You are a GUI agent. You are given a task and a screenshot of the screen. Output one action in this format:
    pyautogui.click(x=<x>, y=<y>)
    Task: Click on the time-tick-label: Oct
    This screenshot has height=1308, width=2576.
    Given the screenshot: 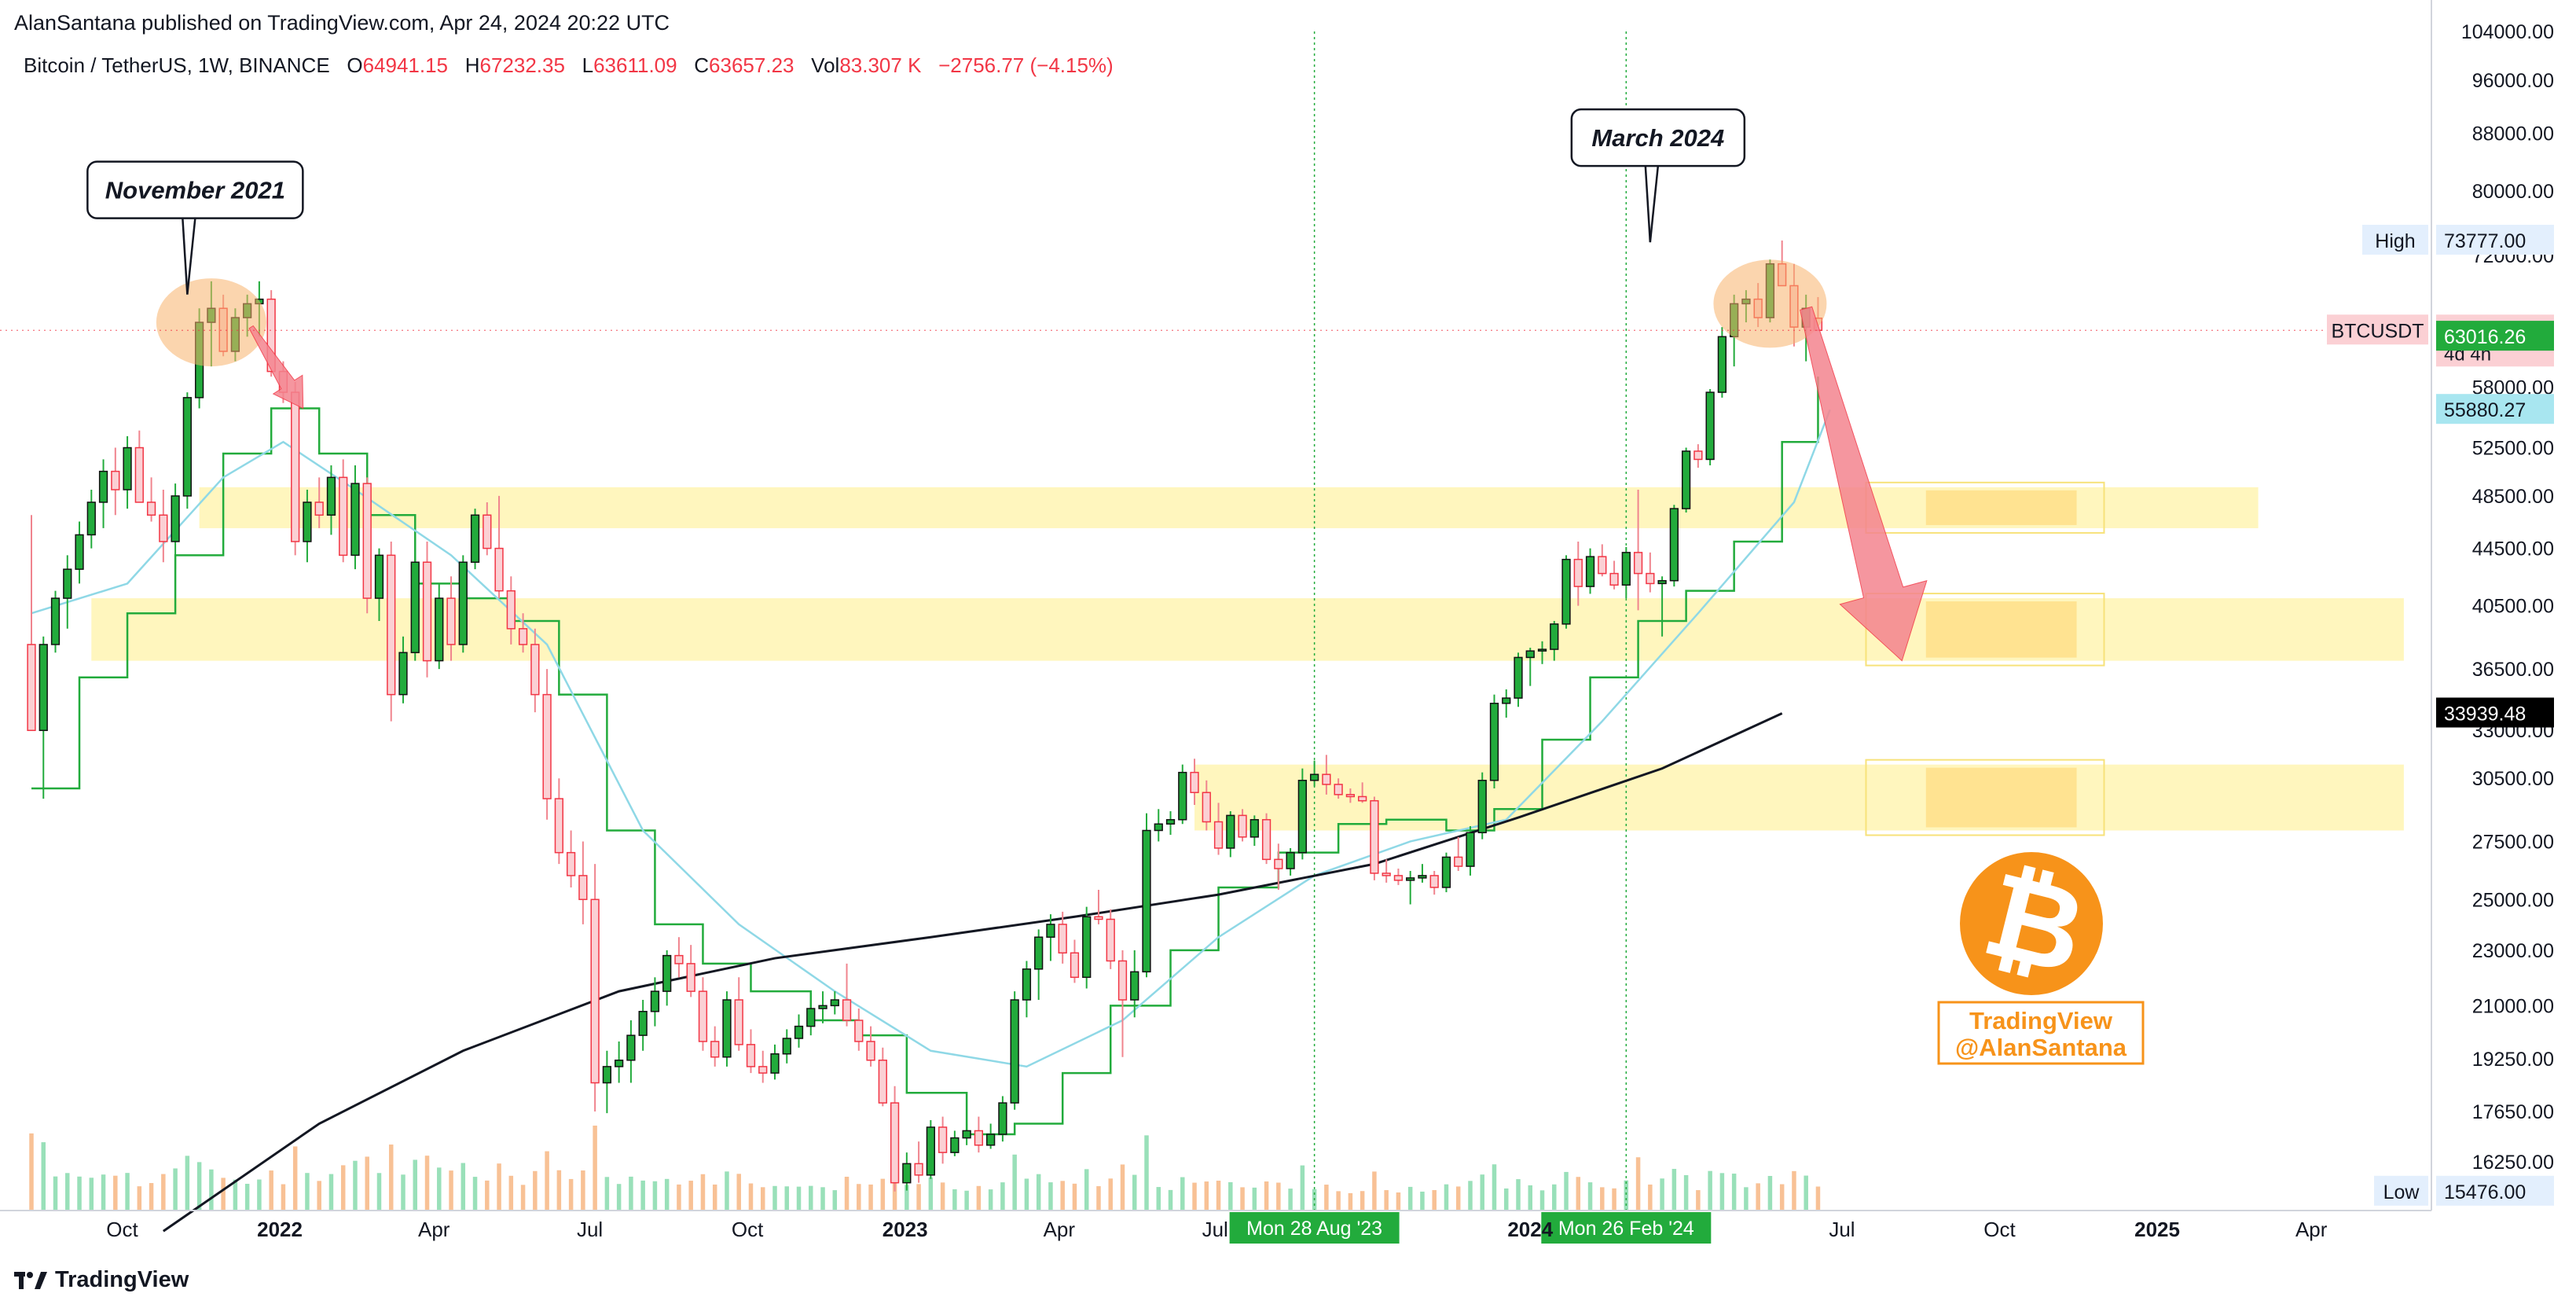 What is the action you would take?
    pyautogui.click(x=122, y=1229)
    